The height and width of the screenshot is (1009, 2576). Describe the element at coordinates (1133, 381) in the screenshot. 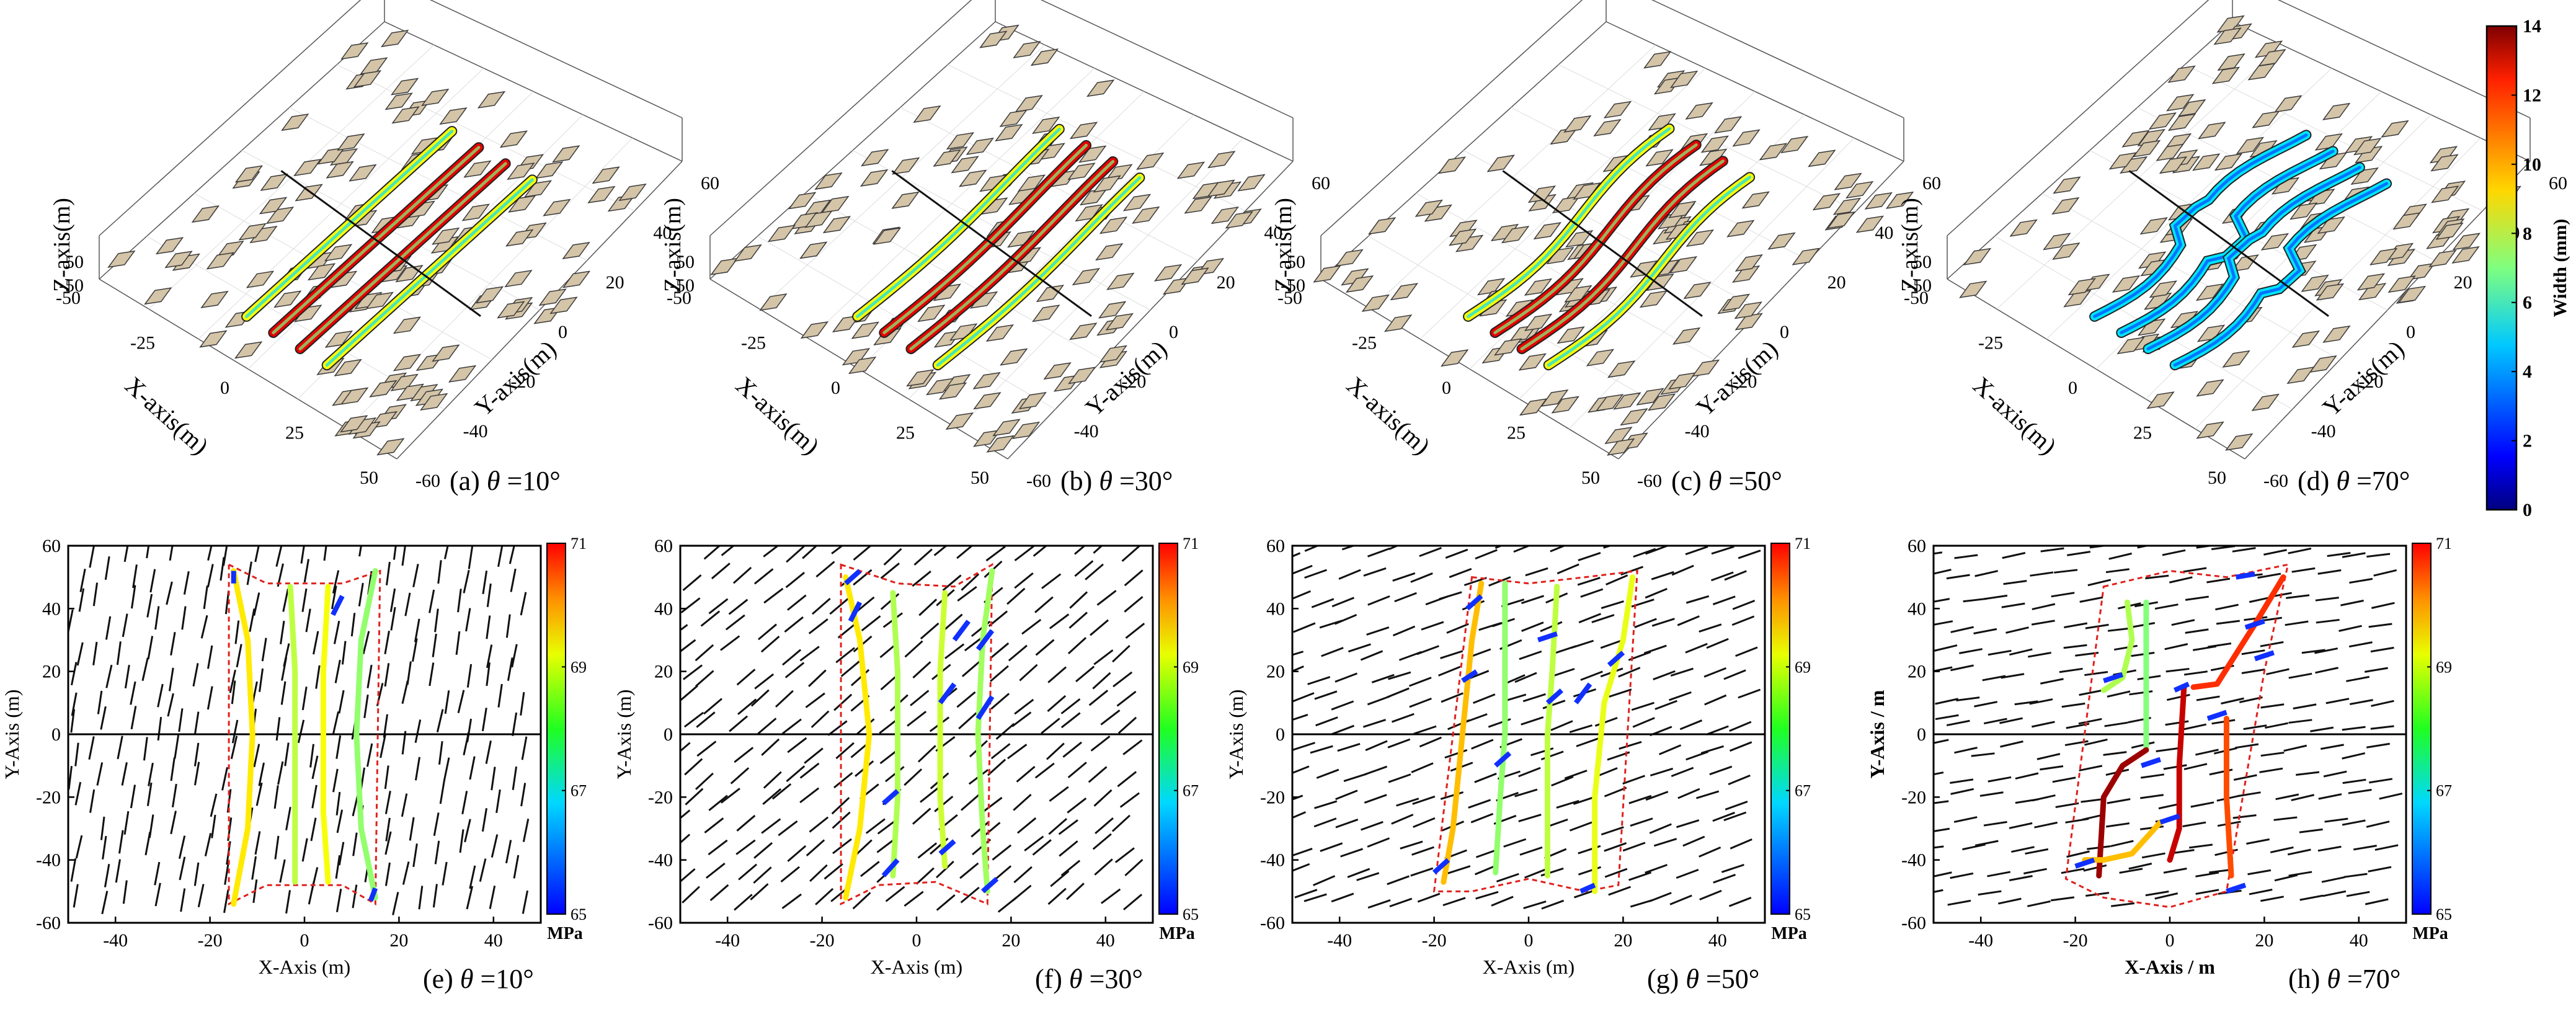

I see `y-tick-label: -20` at that location.